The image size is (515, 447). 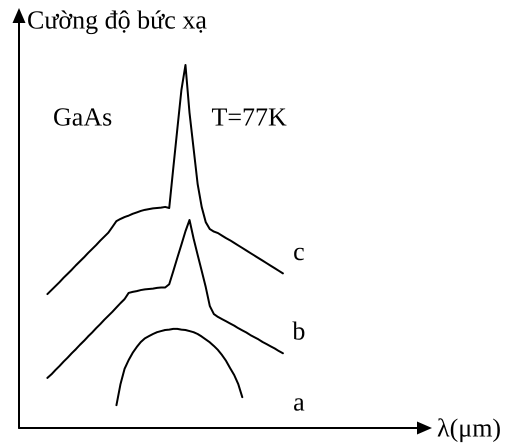 What do you see at coordinates (299, 402) in the screenshot?
I see `series-label: a` at bounding box center [299, 402].